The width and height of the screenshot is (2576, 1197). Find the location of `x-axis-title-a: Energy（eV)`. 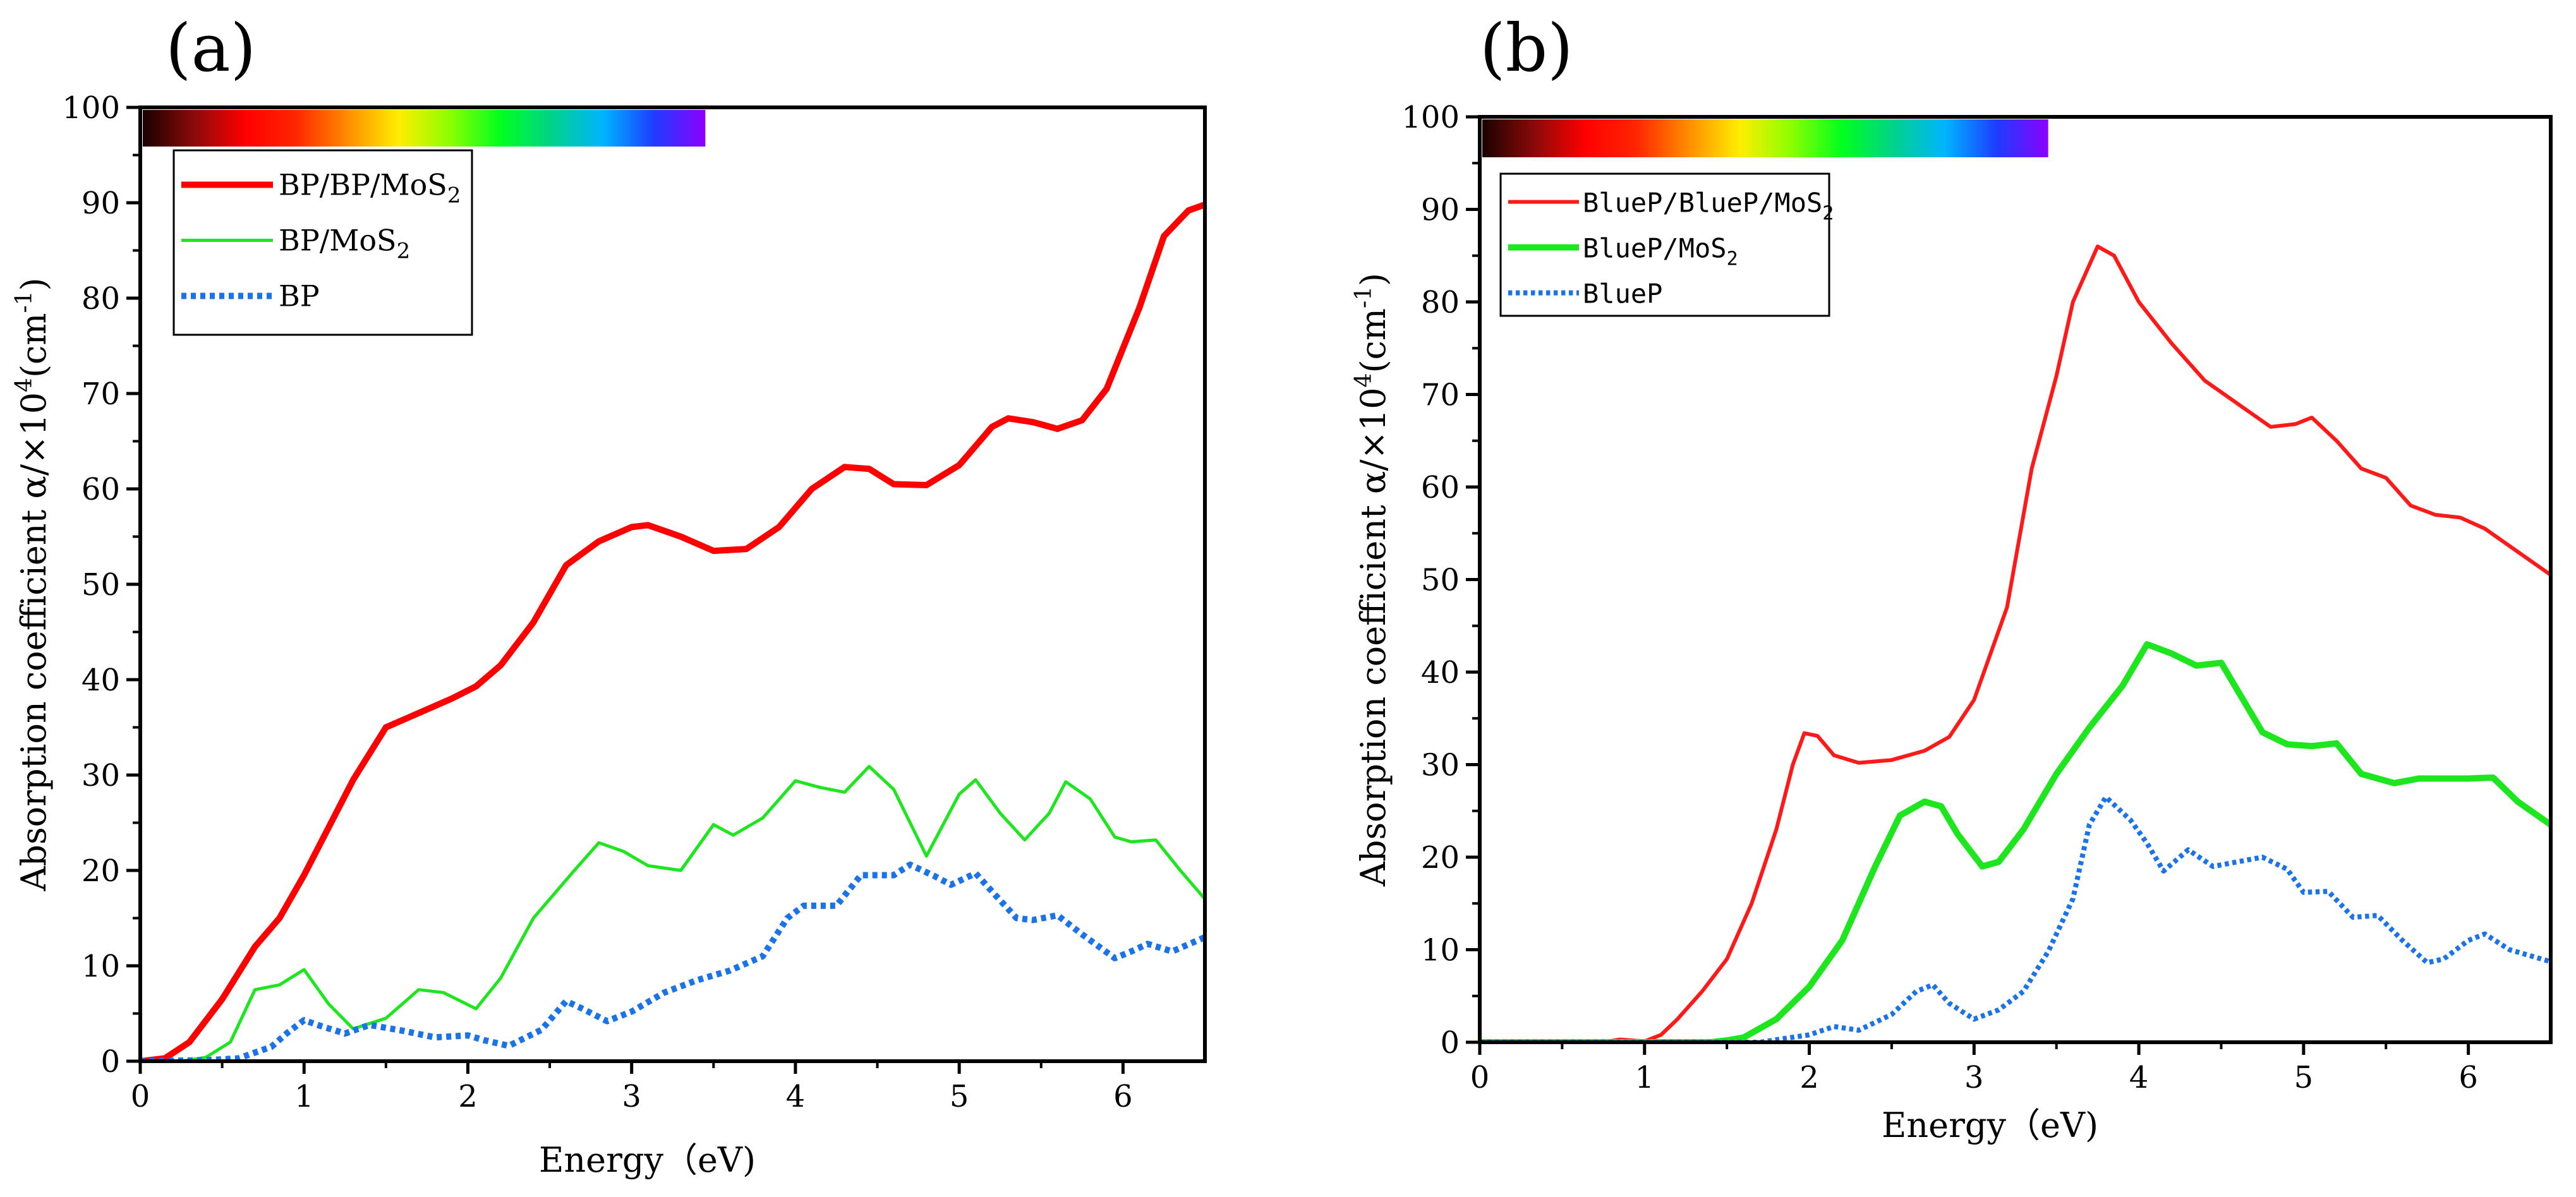

x-axis-title-a: Energy（eV) is located at coordinates (647, 1160).